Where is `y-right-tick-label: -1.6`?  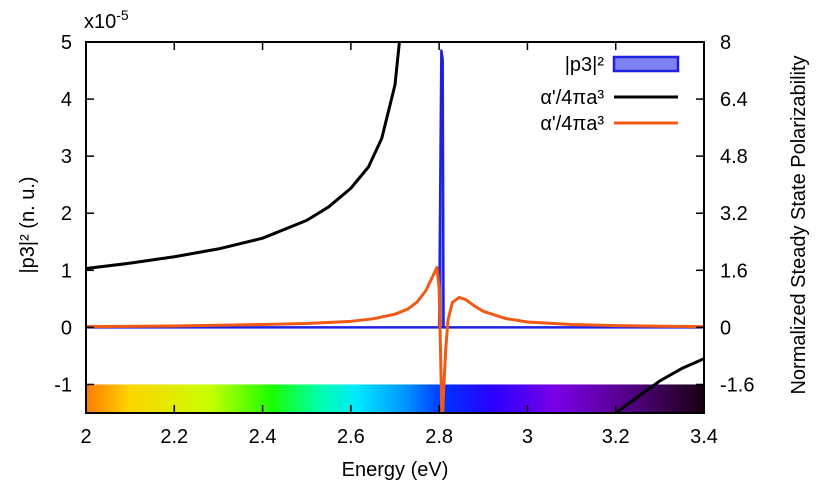
y-right-tick-label: -1.6 is located at coordinates (737, 385).